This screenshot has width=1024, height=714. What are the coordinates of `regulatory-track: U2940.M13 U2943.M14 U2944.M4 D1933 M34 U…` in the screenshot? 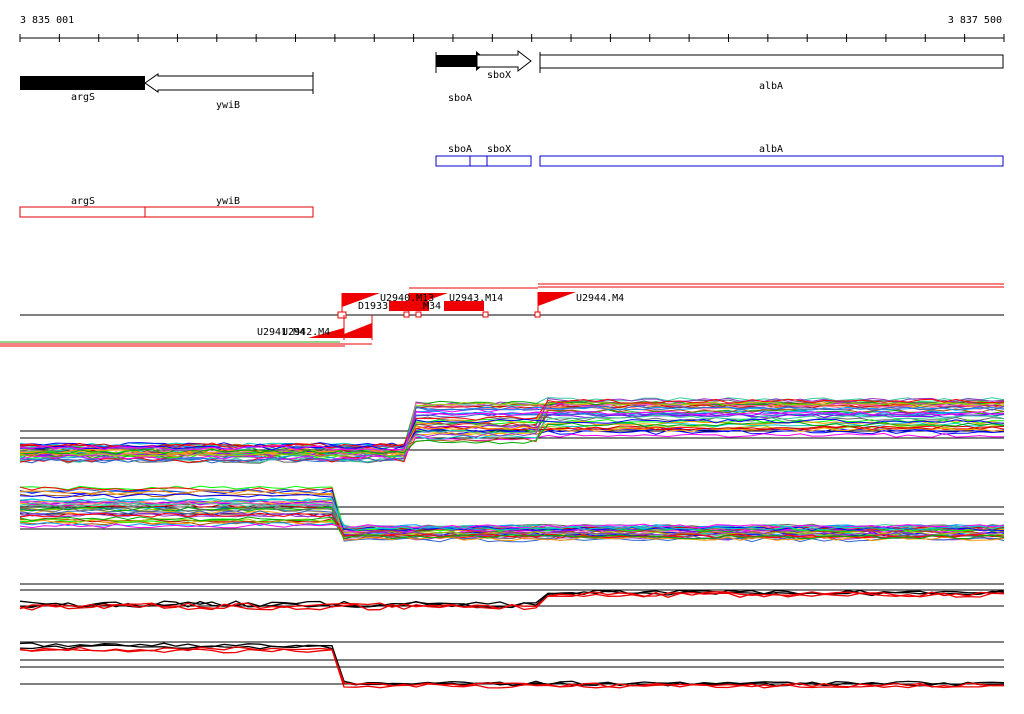 It's located at (502, 315).